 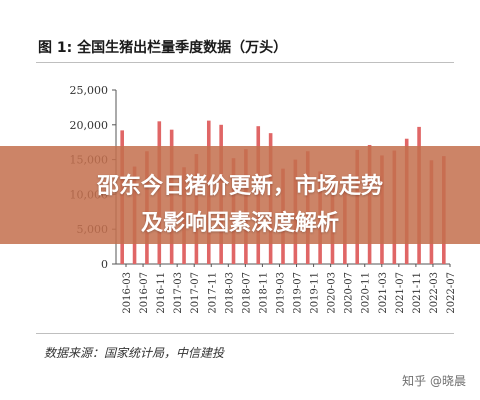 What do you see at coordinates (134, 353) in the screenshot?
I see `source-note: 数据来源：国家统计局，中信建投` at bounding box center [134, 353].